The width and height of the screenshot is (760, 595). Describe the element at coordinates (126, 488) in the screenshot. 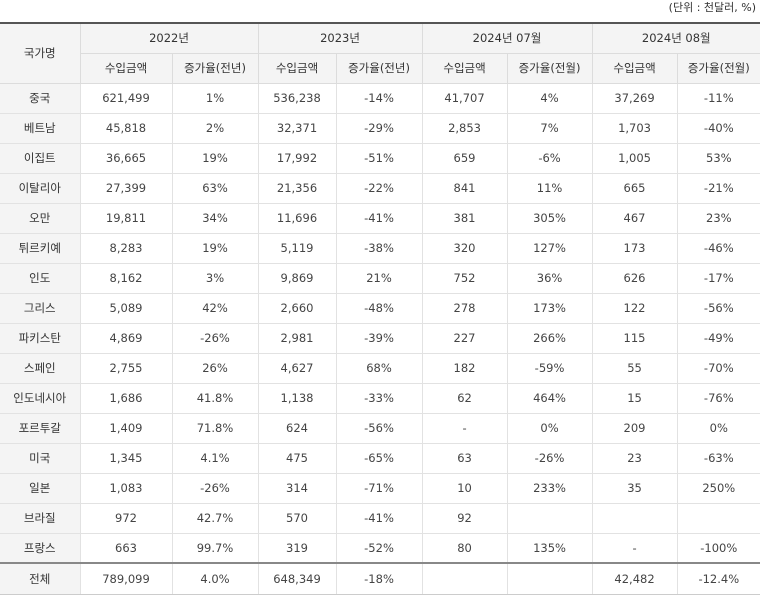

I see `table-cell: 1,083` at that location.